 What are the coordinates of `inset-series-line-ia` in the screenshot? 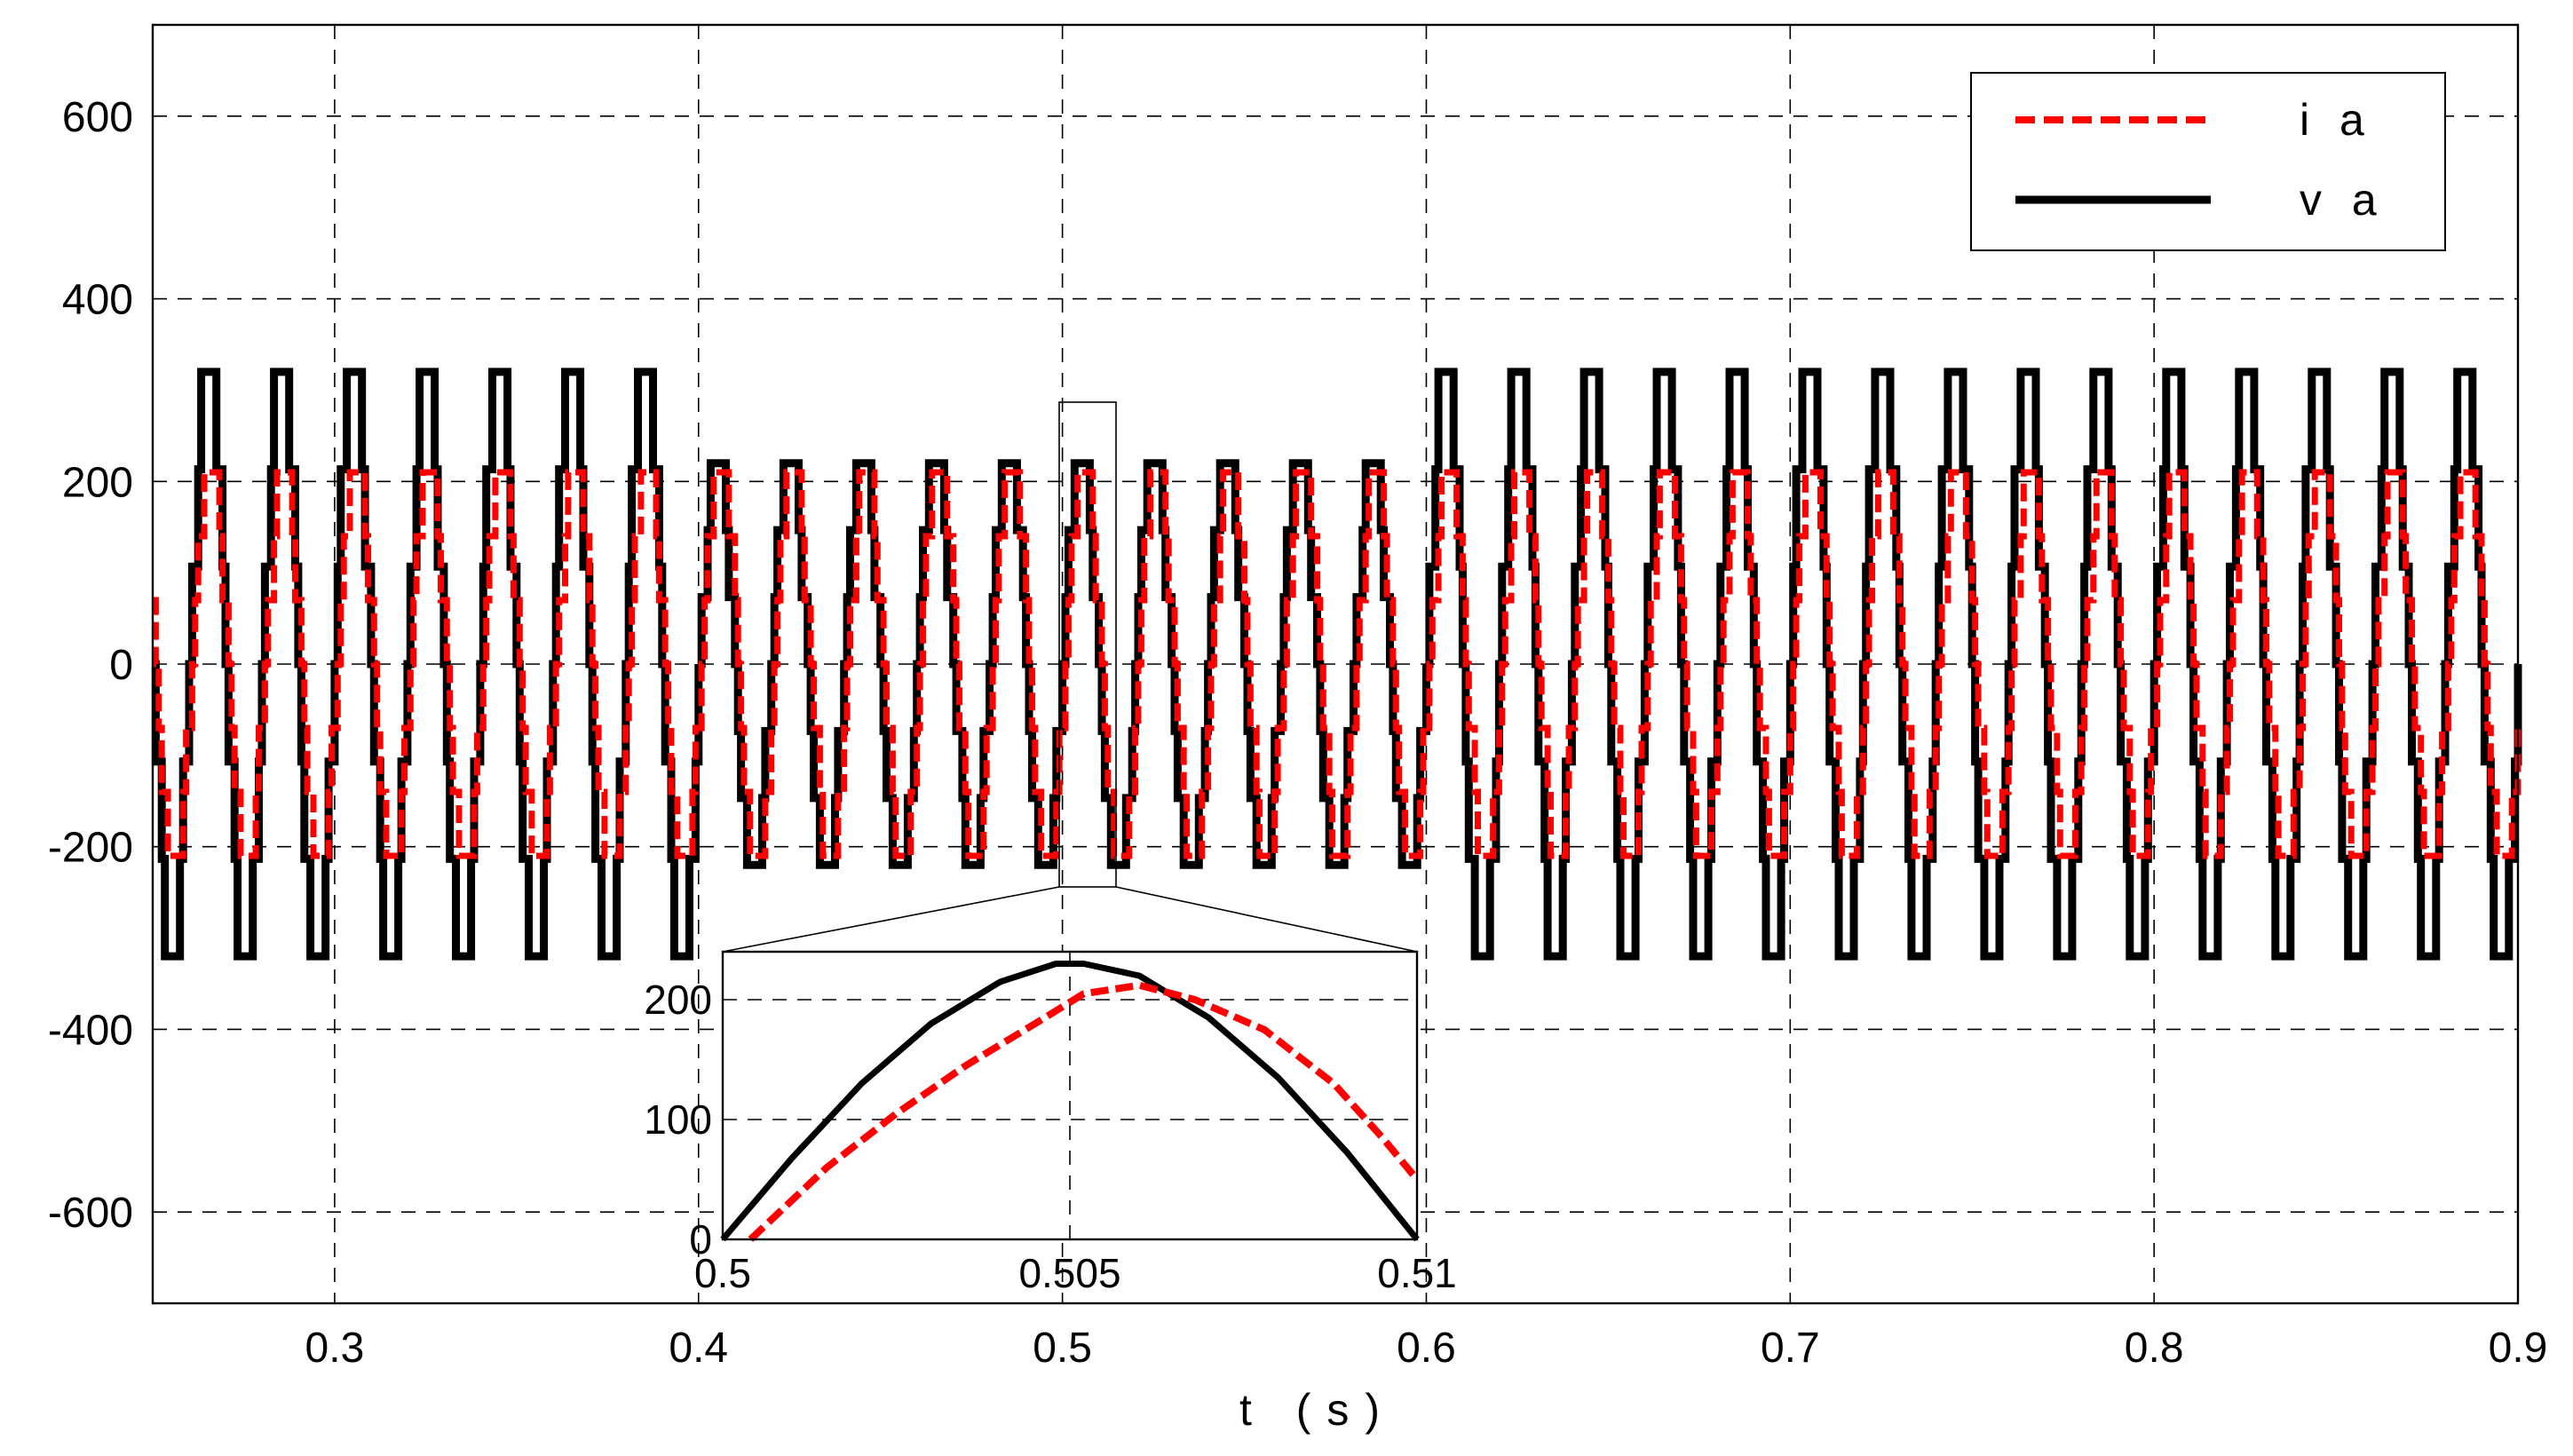 It's located at (1085, 1111).